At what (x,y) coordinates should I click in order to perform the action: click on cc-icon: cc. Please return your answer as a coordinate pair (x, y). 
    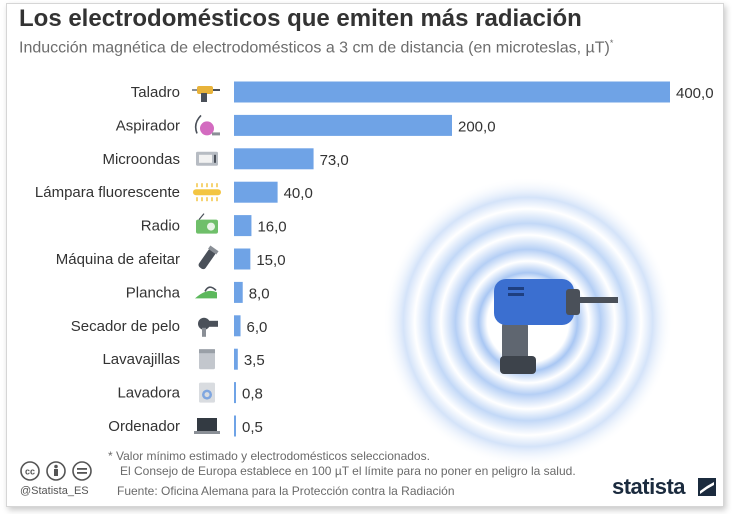
    Looking at the image, I should click on (30, 471).